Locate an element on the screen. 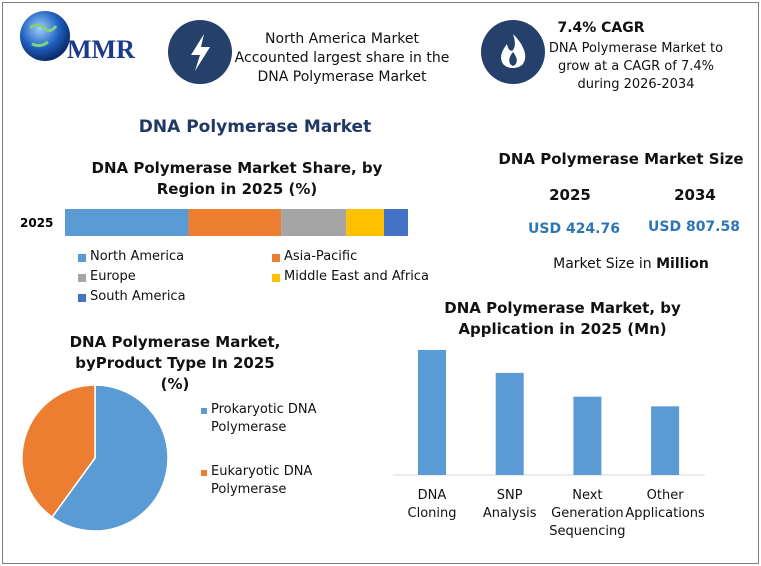 The height and width of the screenshot is (566, 761). legend-label: Prokaryotic DNA Polymerase is located at coordinates (264, 418).